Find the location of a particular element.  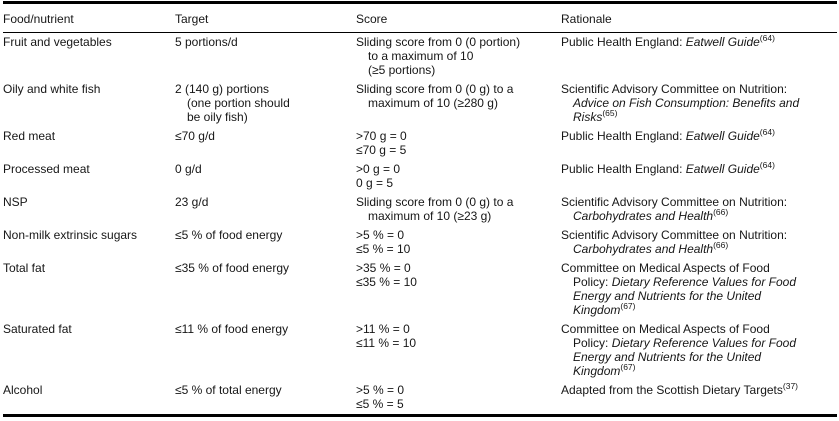

cell-line: Sliding score from 0 (0 portion) is located at coordinates (455, 42).